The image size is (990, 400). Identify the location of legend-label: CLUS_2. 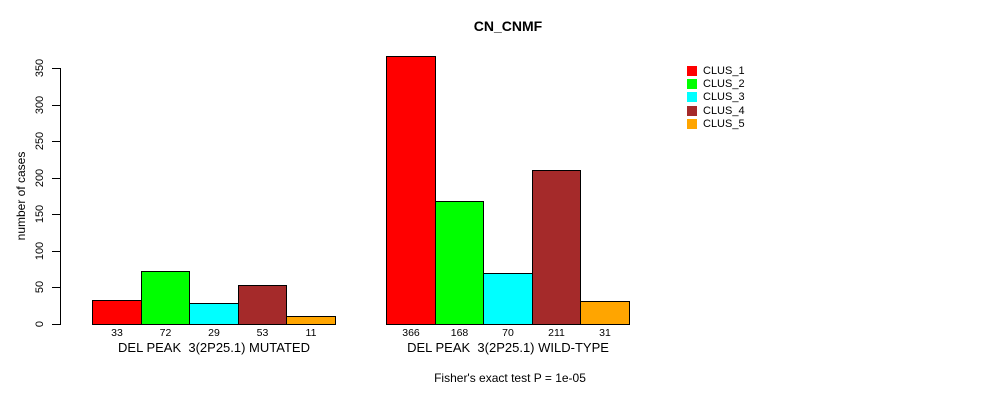
(724, 84).